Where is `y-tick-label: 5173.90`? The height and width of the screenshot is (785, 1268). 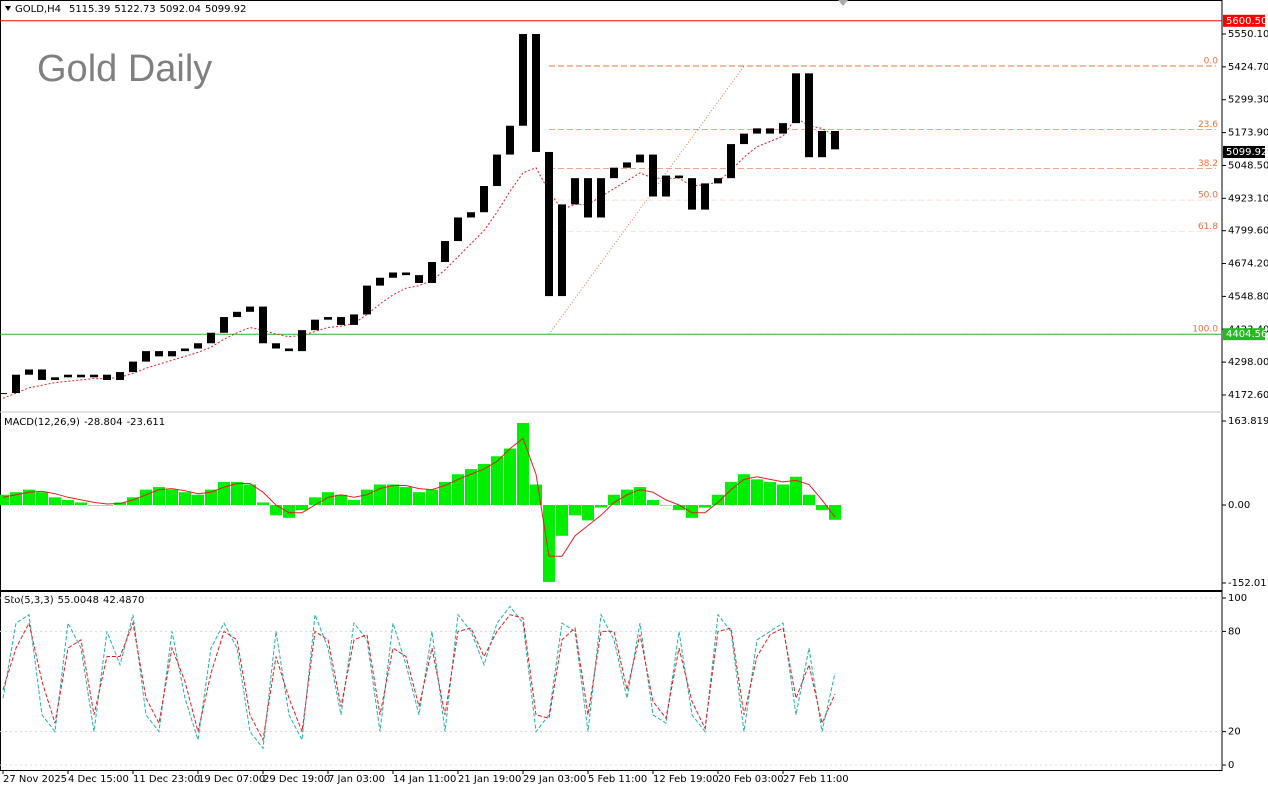 y-tick-label: 5173.90 is located at coordinates (1248, 133).